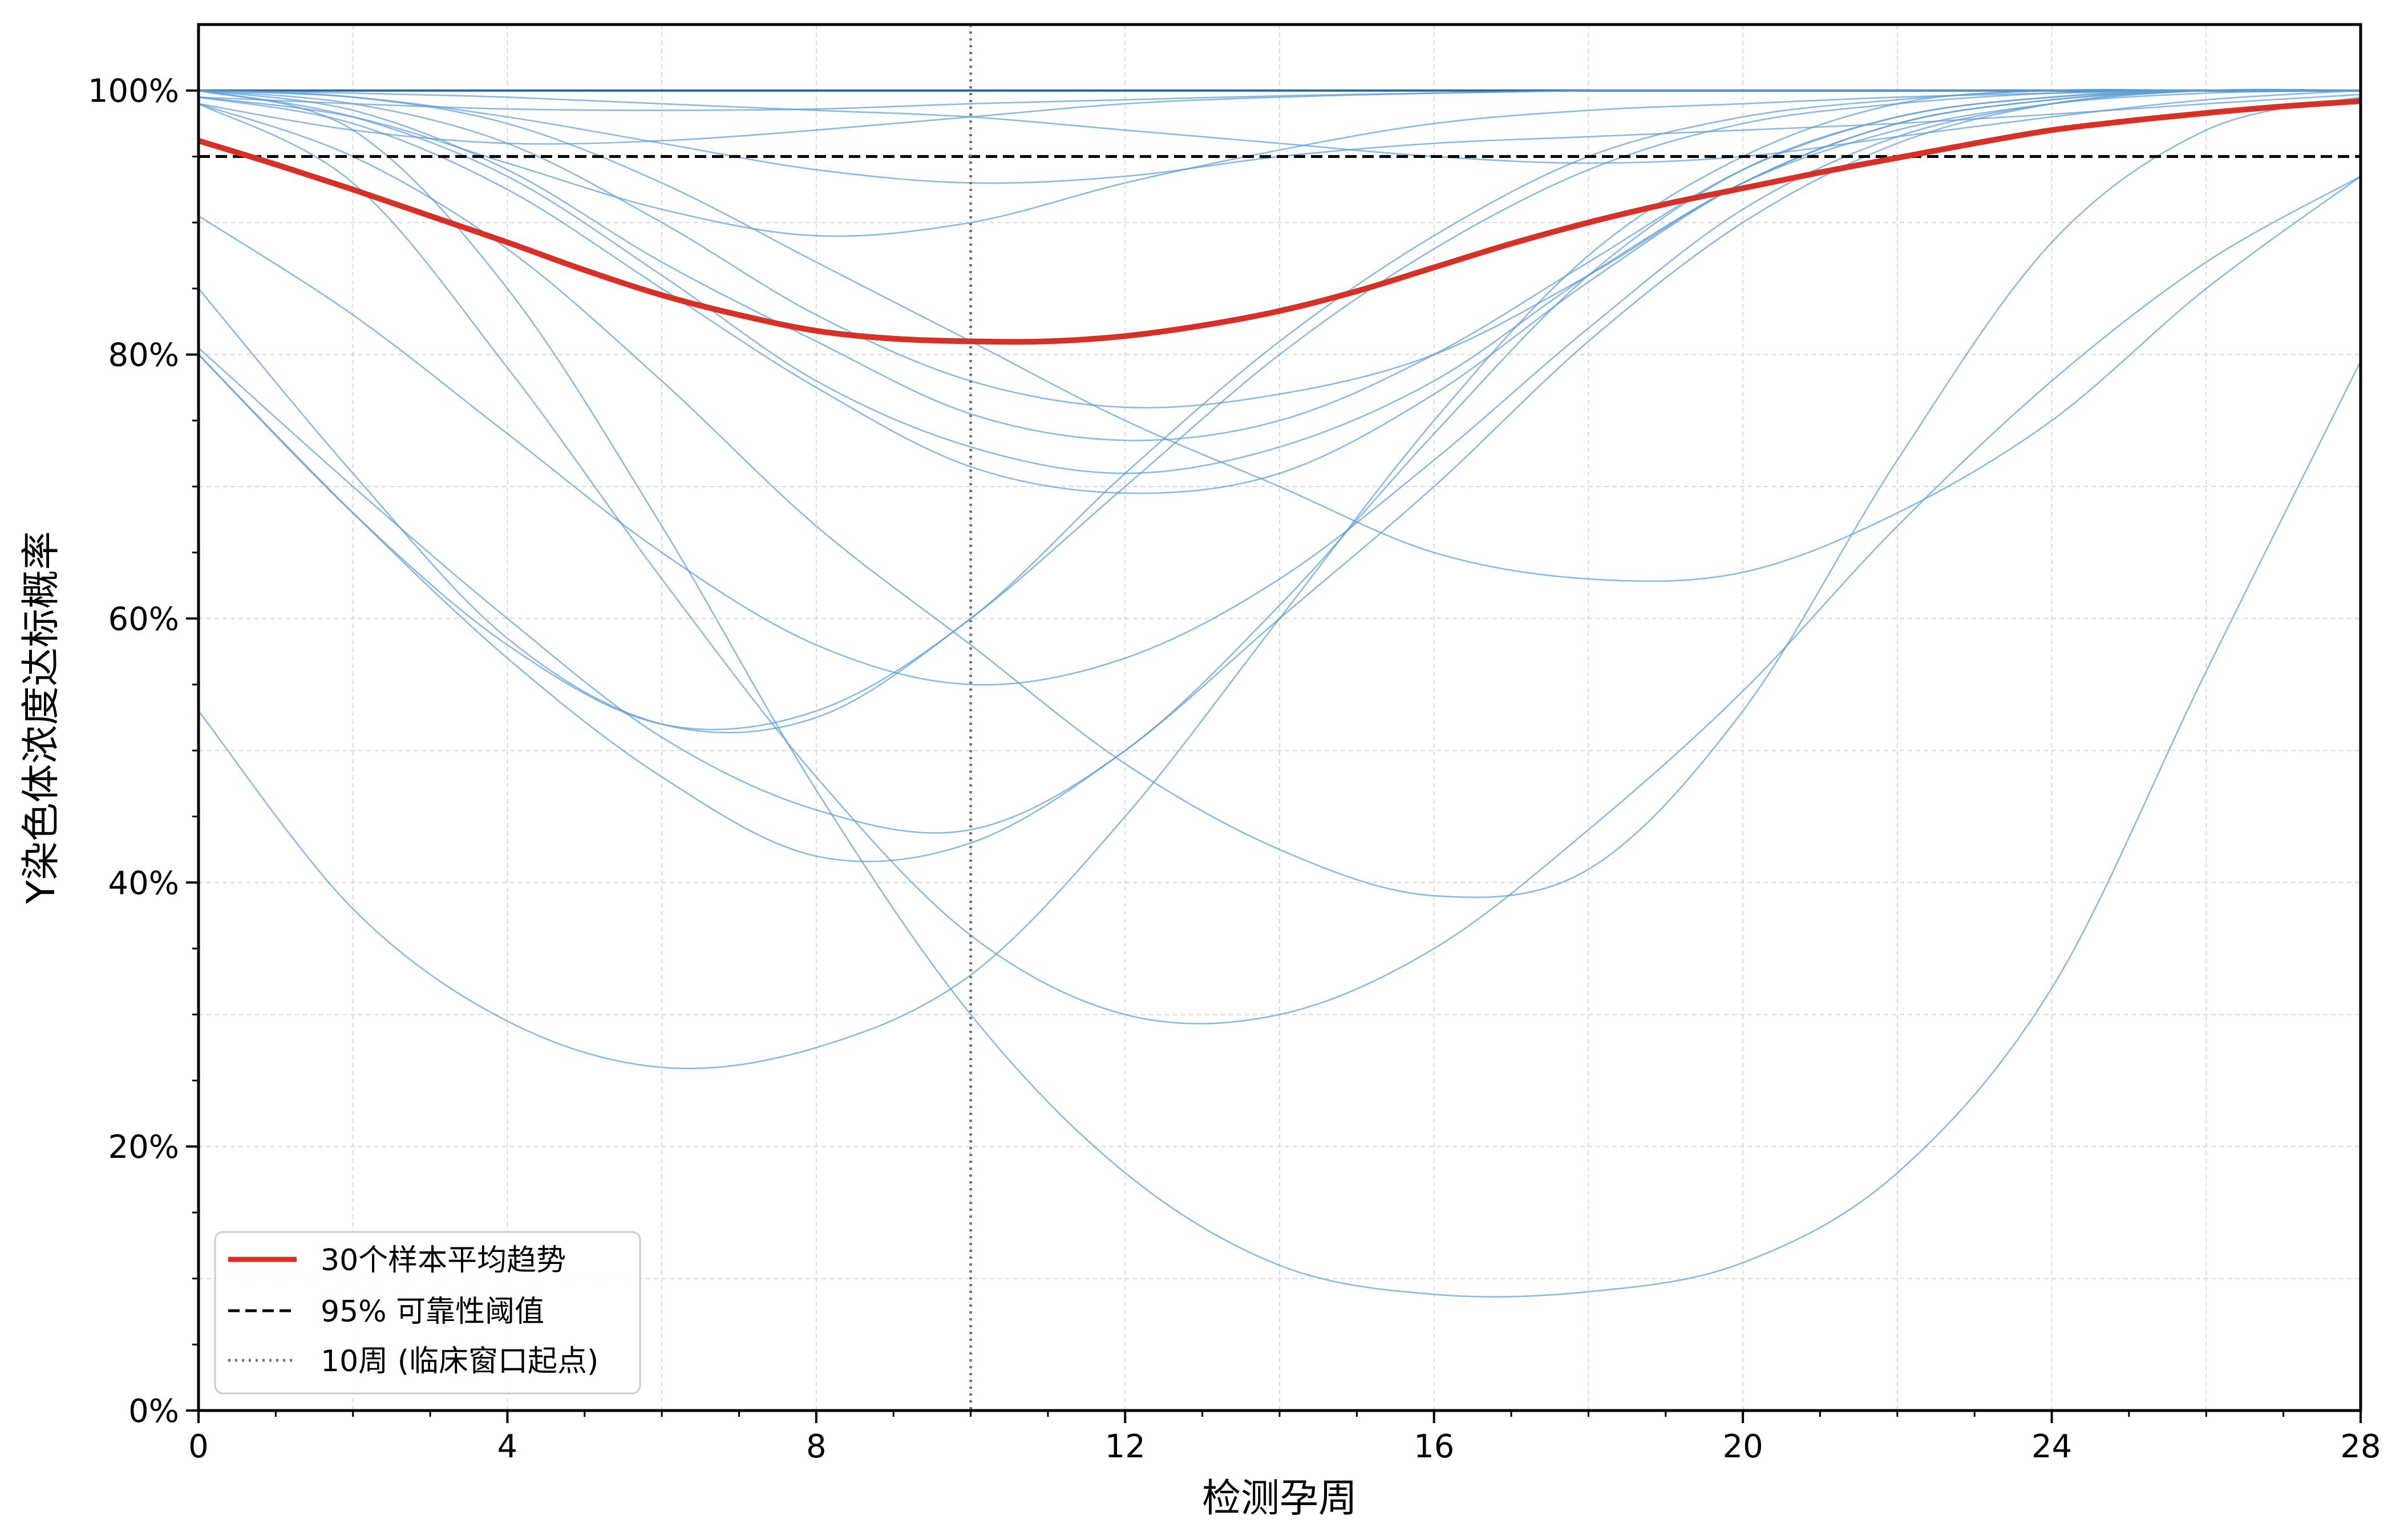 The width and height of the screenshot is (2396, 1540). What do you see at coordinates (198, 1446) in the screenshot?
I see `x-tick-label: 0` at bounding box center [198, 1446].